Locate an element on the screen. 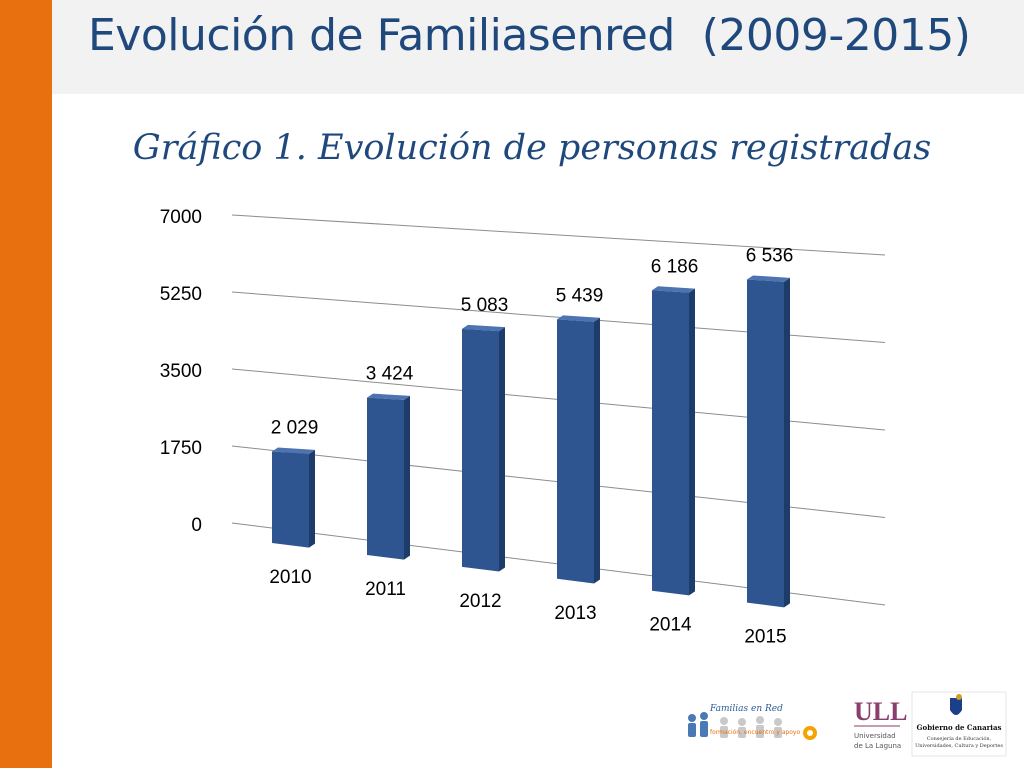 The image size is (1024, 768). title-band is located at coordinates (538, 47).